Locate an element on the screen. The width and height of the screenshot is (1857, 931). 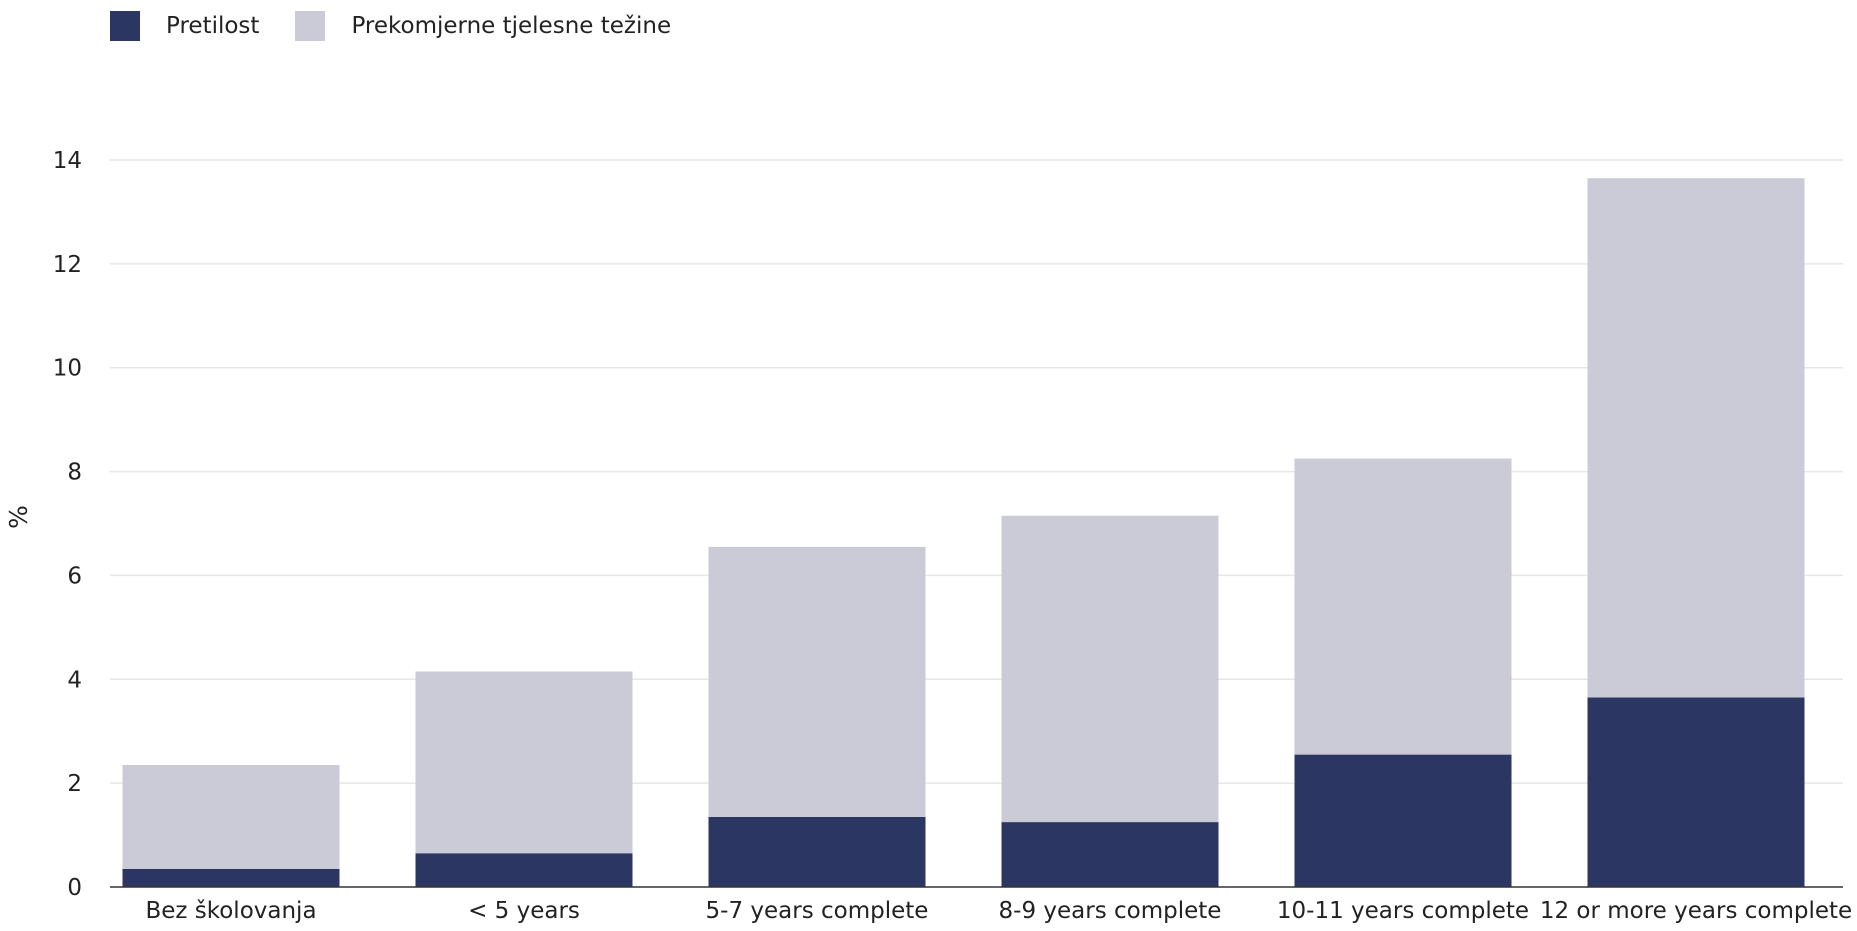
y-tick-label: 10 is located at coordinates (67, 369).